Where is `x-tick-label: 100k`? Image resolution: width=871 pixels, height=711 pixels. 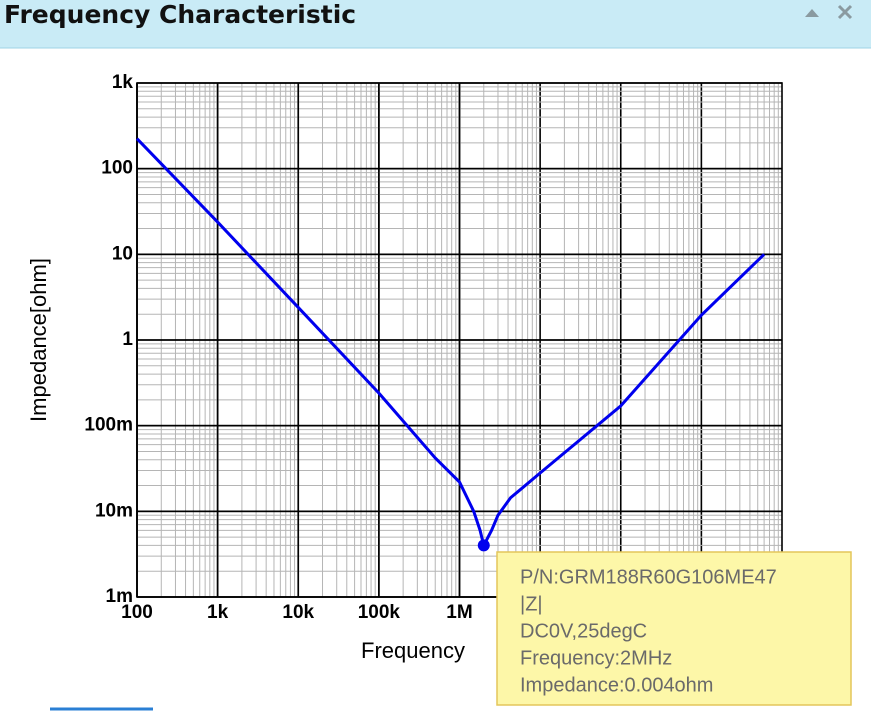 x-tick-label: 100k is located at coordinates (379, 612).